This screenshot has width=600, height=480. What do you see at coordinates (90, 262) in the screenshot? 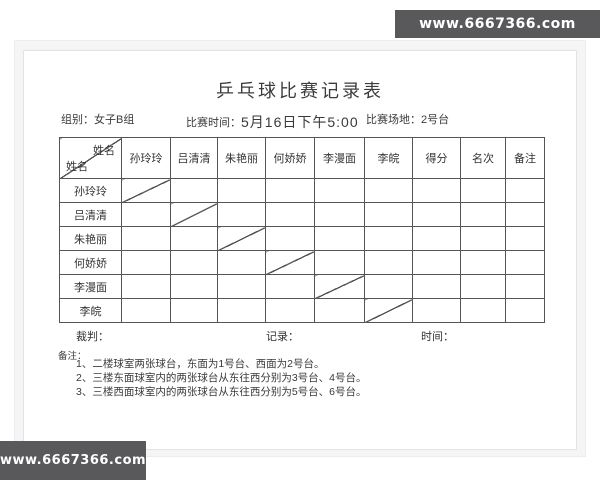
I see `row-header: 何娇娇` at bounding box center [90, 262].